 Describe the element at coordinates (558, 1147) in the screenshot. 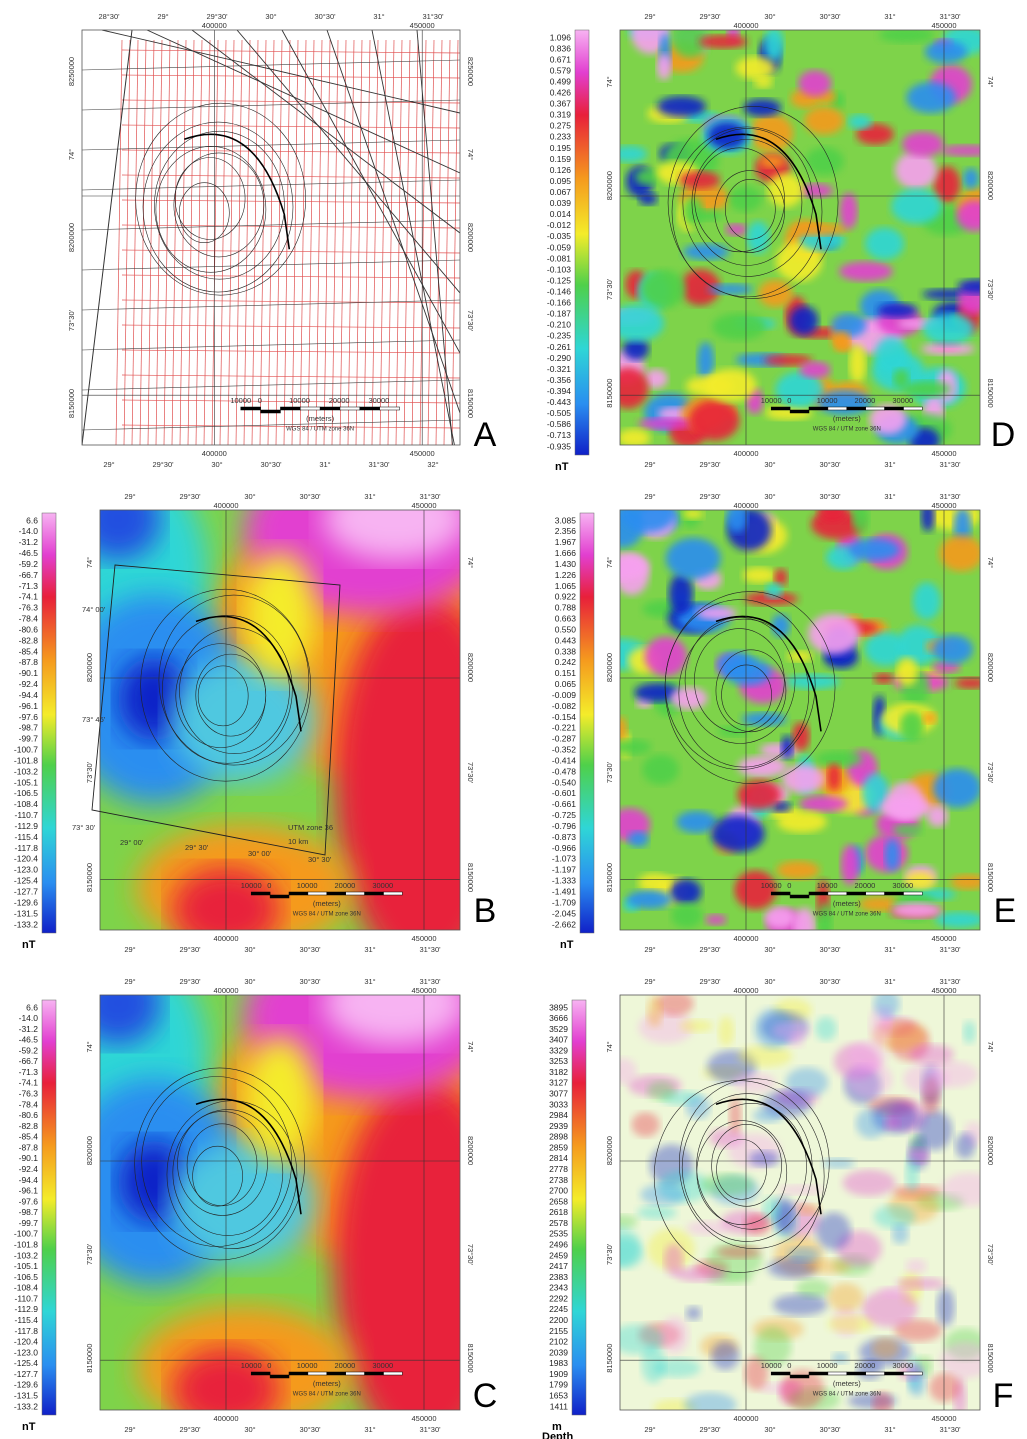

I see `colorbar-label: 2859` at that location.